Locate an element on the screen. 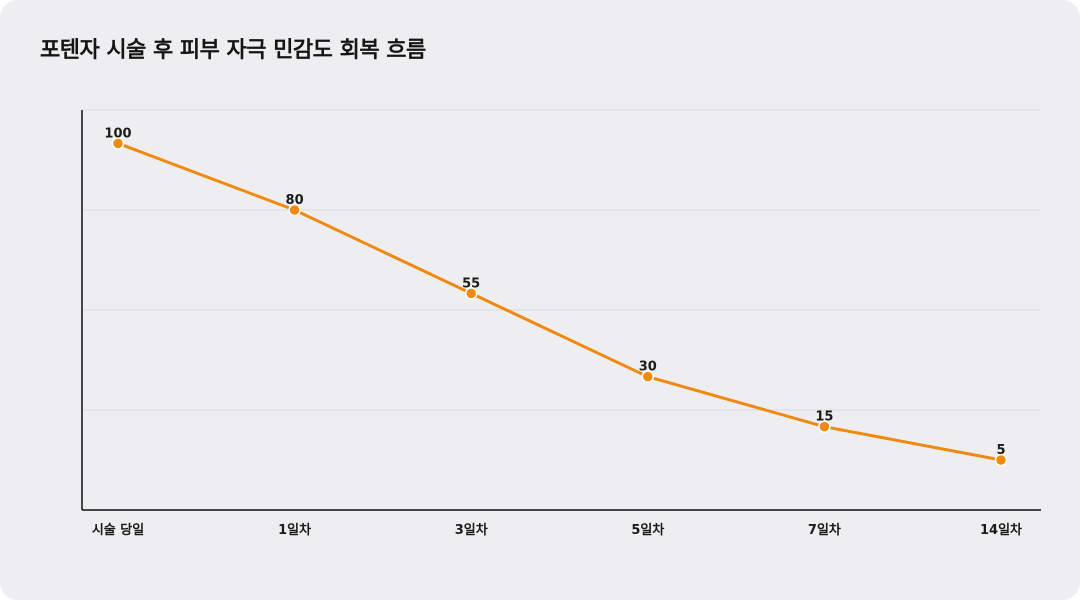  data-label: 80 is located at coordinates (295, 200).